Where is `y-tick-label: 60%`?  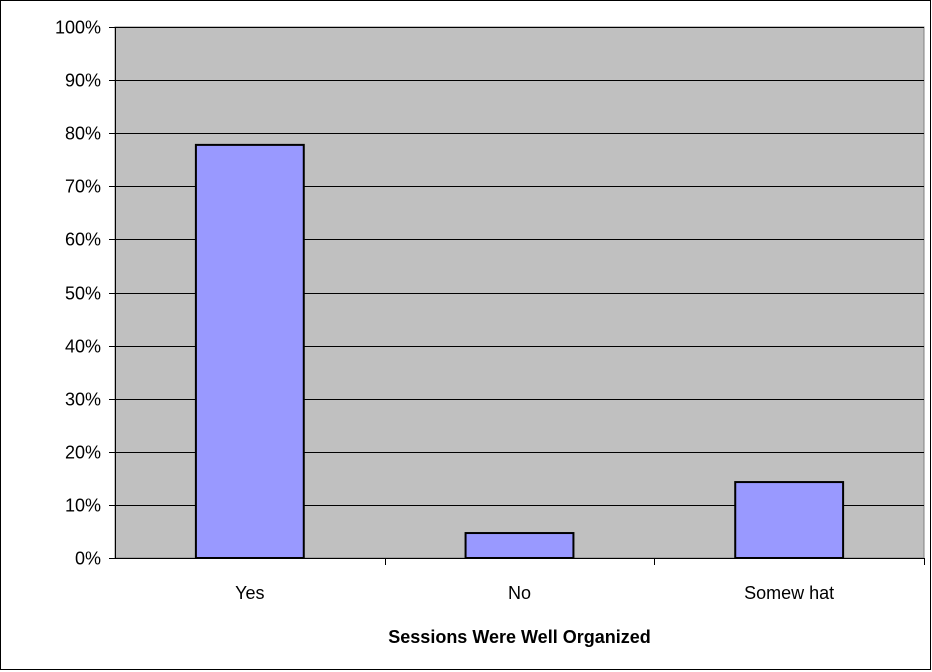 y-tick-label: 60% is located at coordinates (83, 240).